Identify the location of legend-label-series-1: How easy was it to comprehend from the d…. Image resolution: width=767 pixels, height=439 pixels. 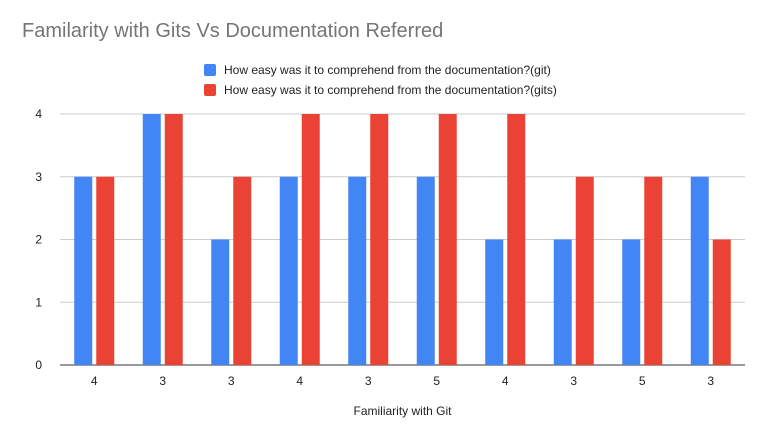
(387, 70).